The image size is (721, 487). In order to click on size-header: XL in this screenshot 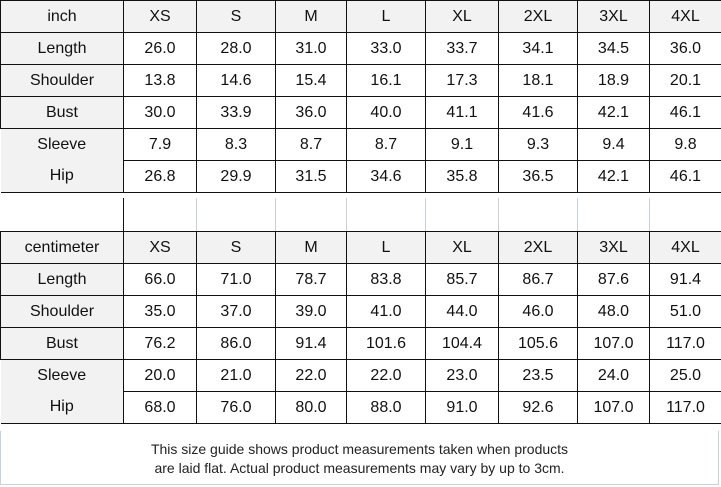, I will do `click(462, 16)`.